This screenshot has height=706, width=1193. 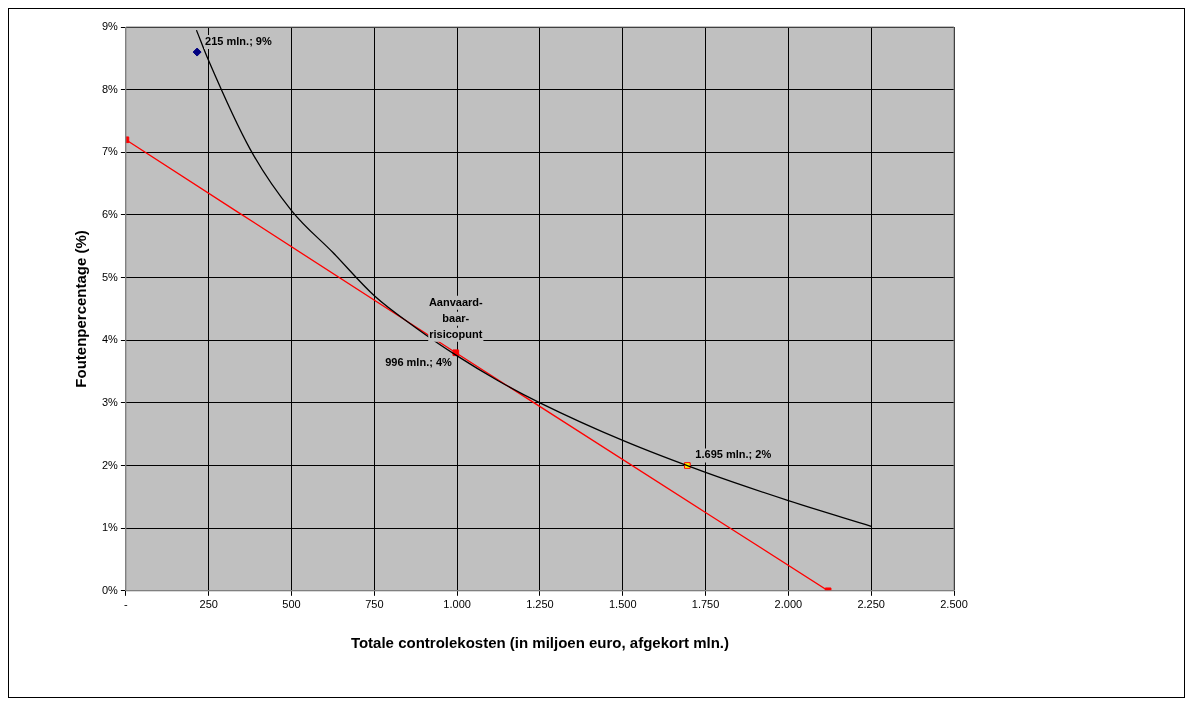 I want to click on y-tick-label: 9%, so click(x=110, y=26).